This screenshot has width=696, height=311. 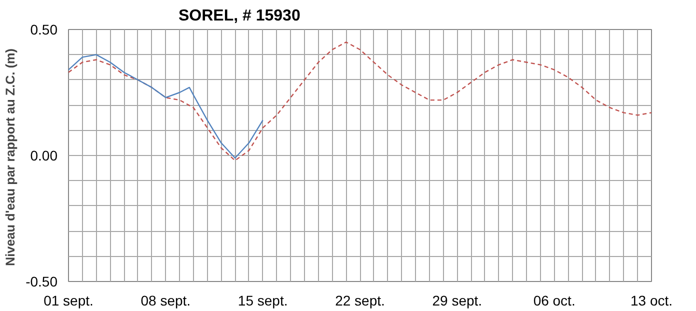 I want to click on x-tick-label: 06 oct., so click(x=554, y=300).